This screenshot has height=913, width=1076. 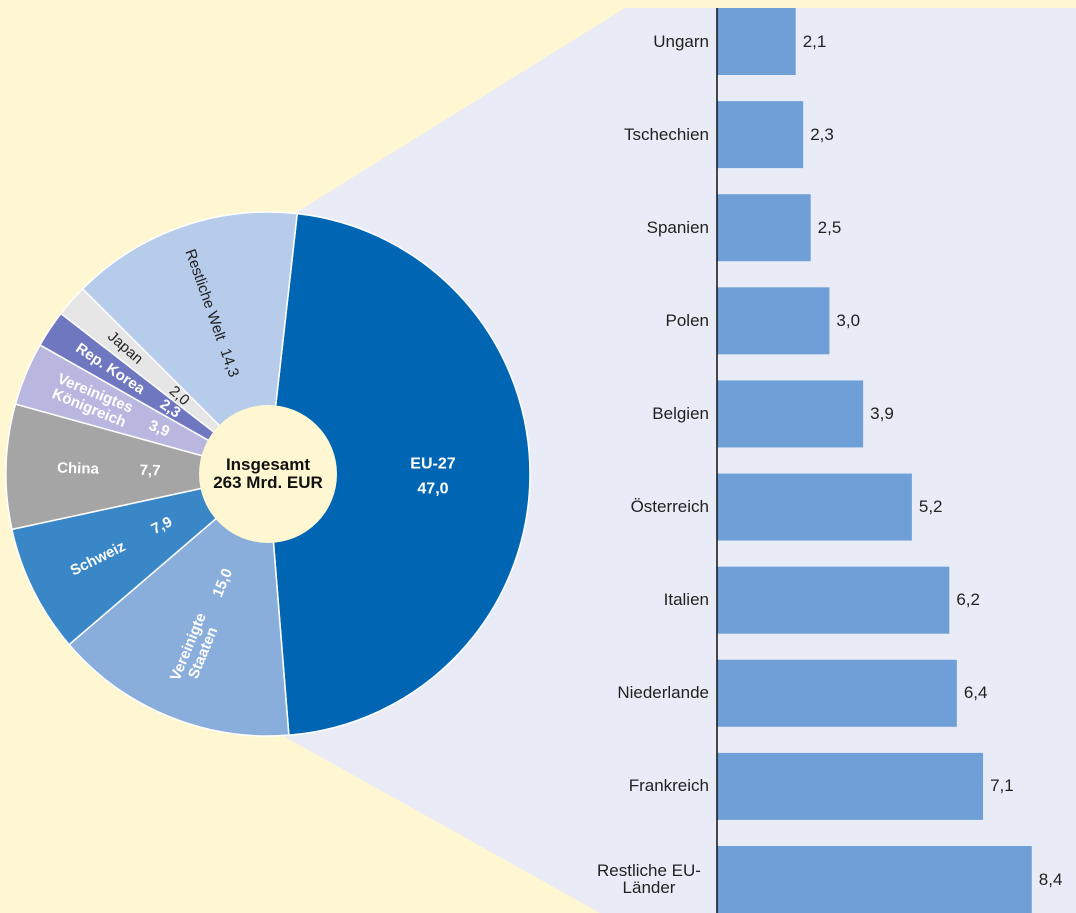 I want to click on y-tick-label: Polen, so click(x=687, y=320).